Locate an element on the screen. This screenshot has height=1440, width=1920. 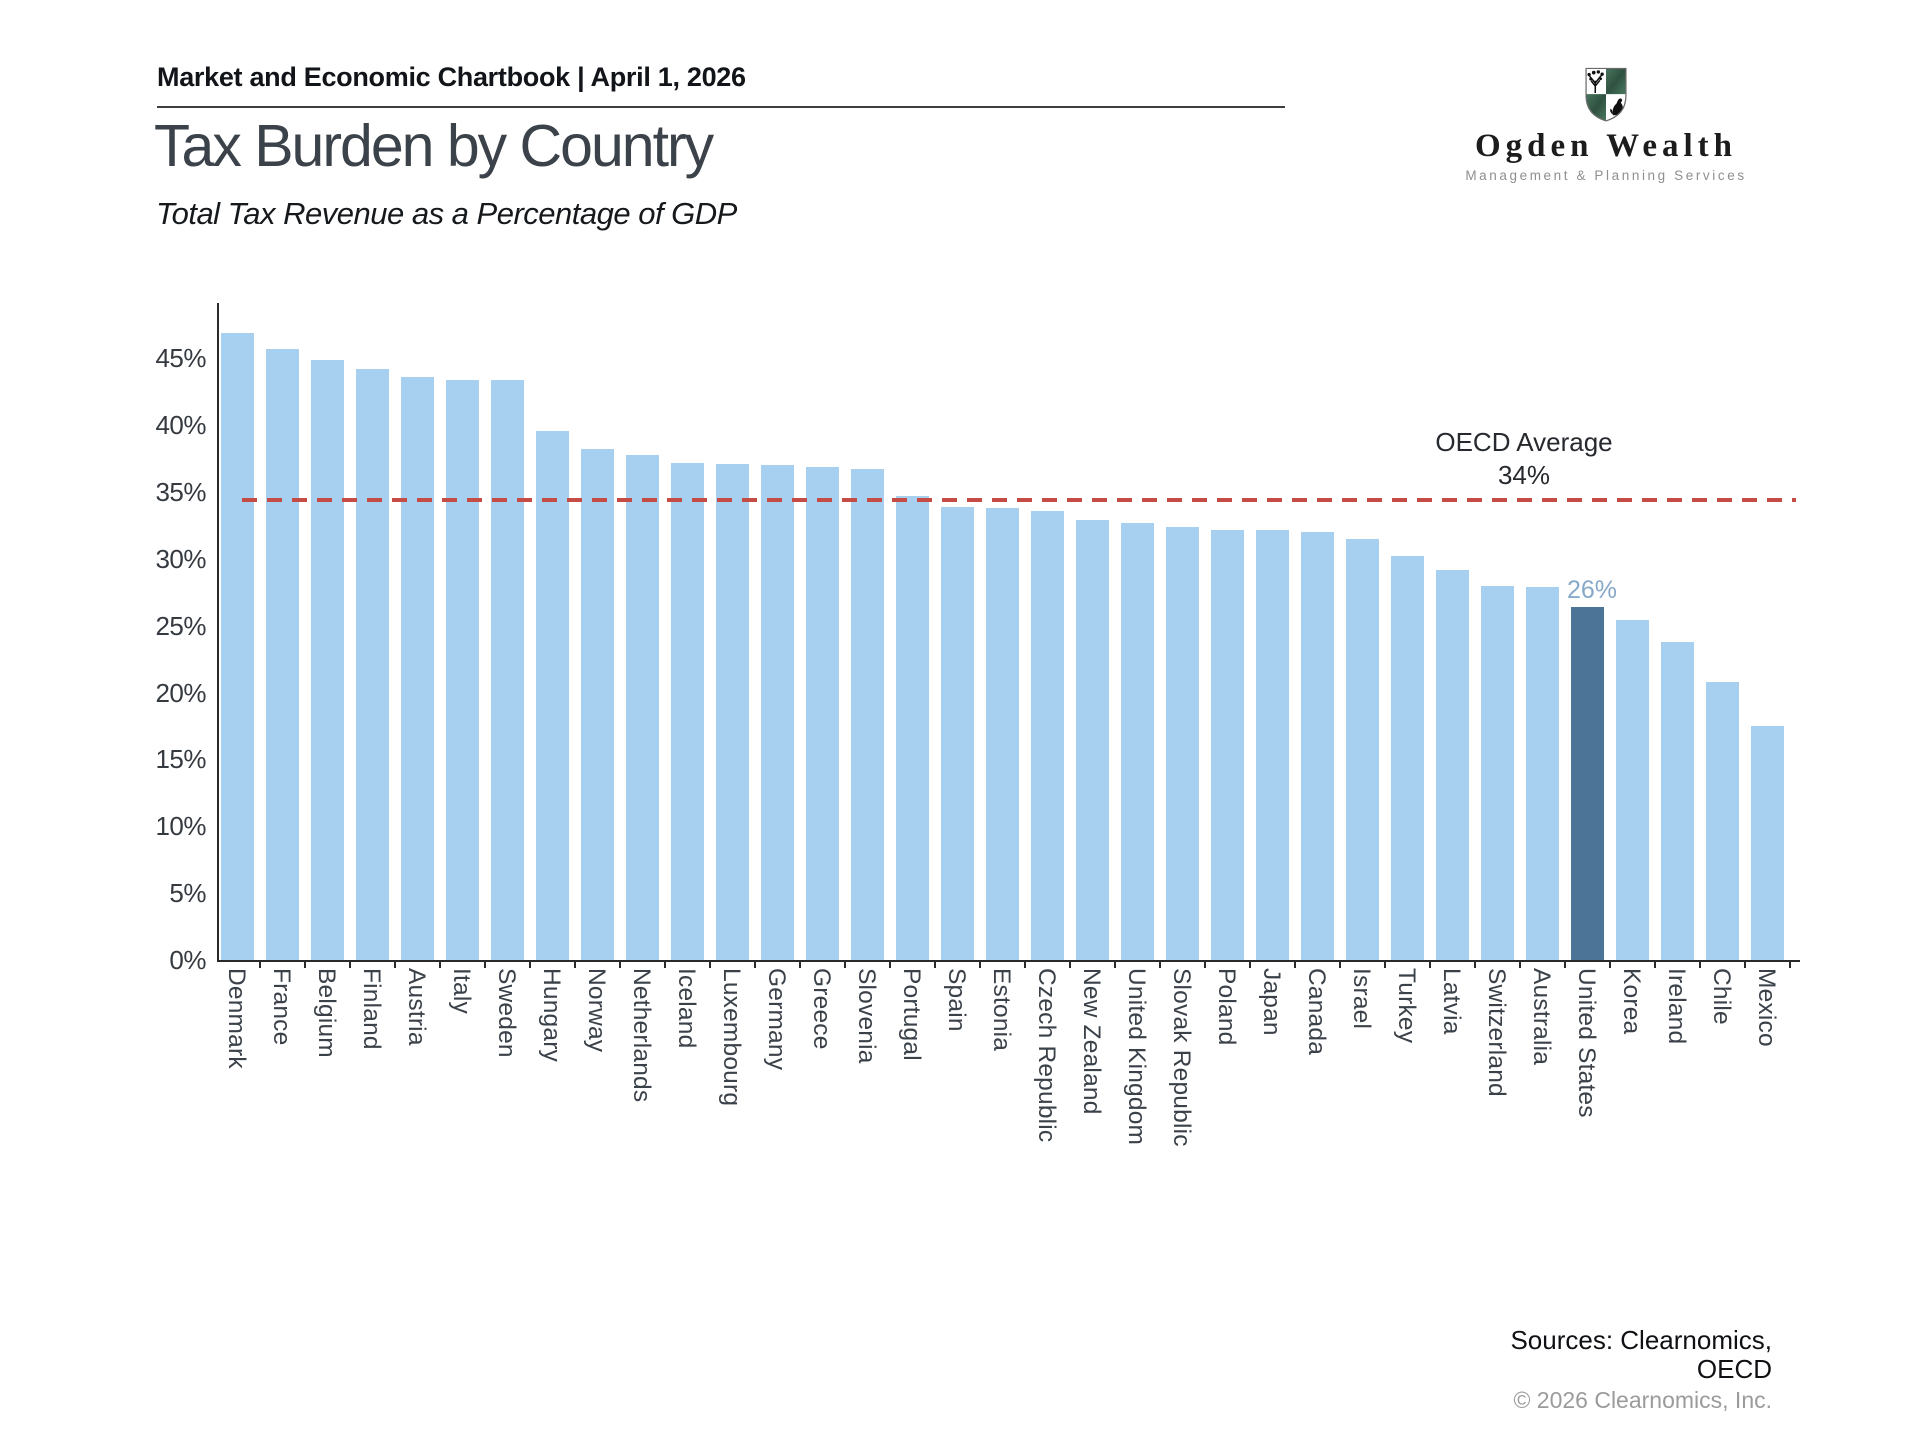
bar-latvia is located at coordinates (1452, 764).